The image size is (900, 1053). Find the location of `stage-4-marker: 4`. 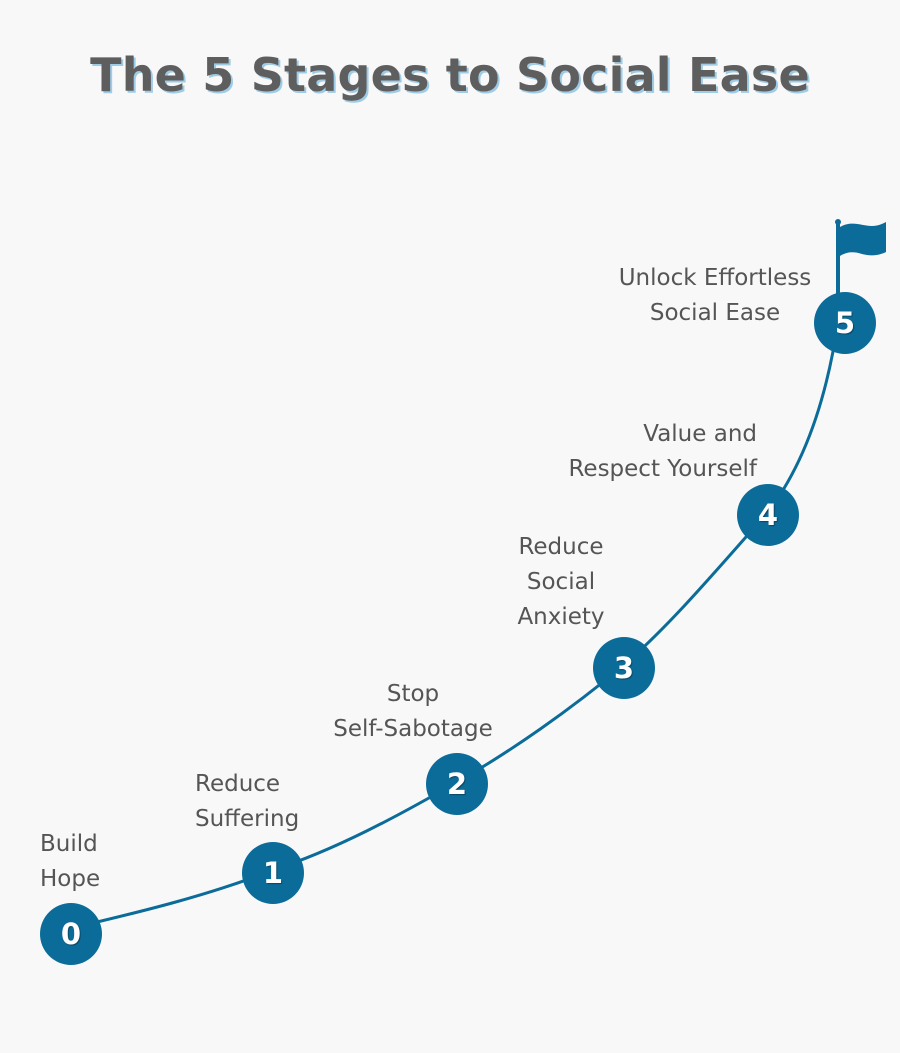

stage-4-marker: 4 is located at coordinates (768, 515).